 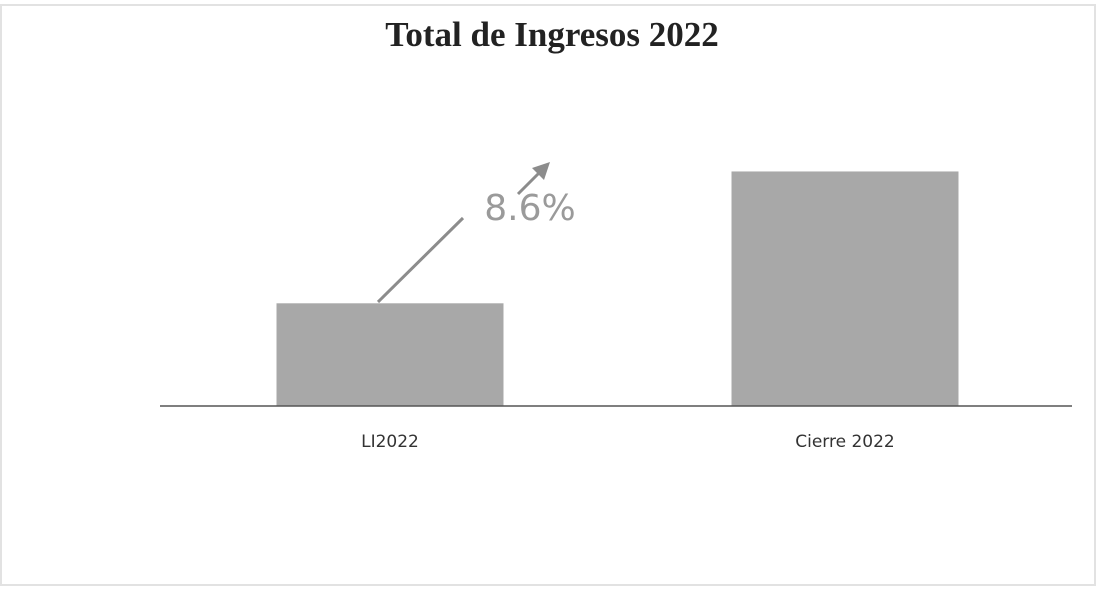 I want to click on x-tick-label: LI2022, so click(x=390, y=442).